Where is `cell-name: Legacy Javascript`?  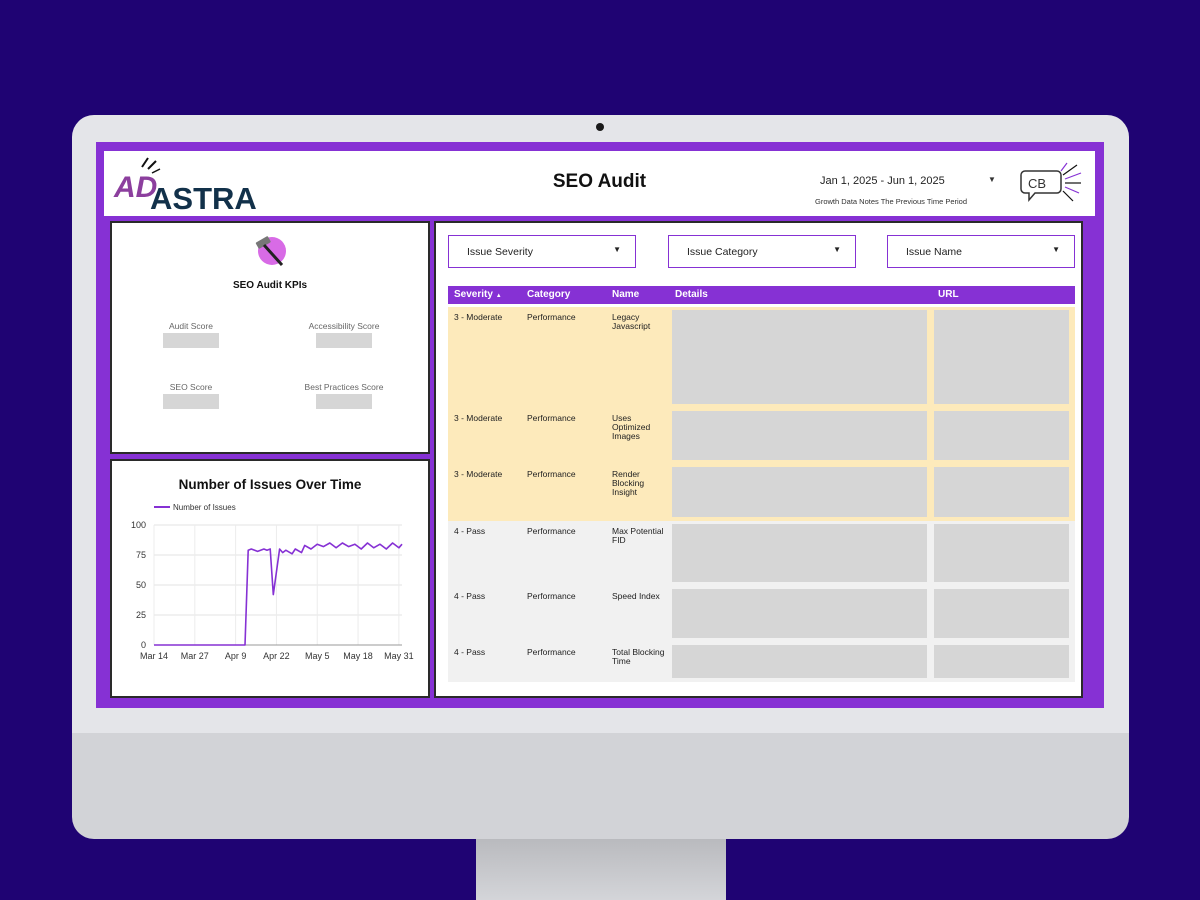
cell-name: Legacy Javascript is located at coordinates (631, 321).